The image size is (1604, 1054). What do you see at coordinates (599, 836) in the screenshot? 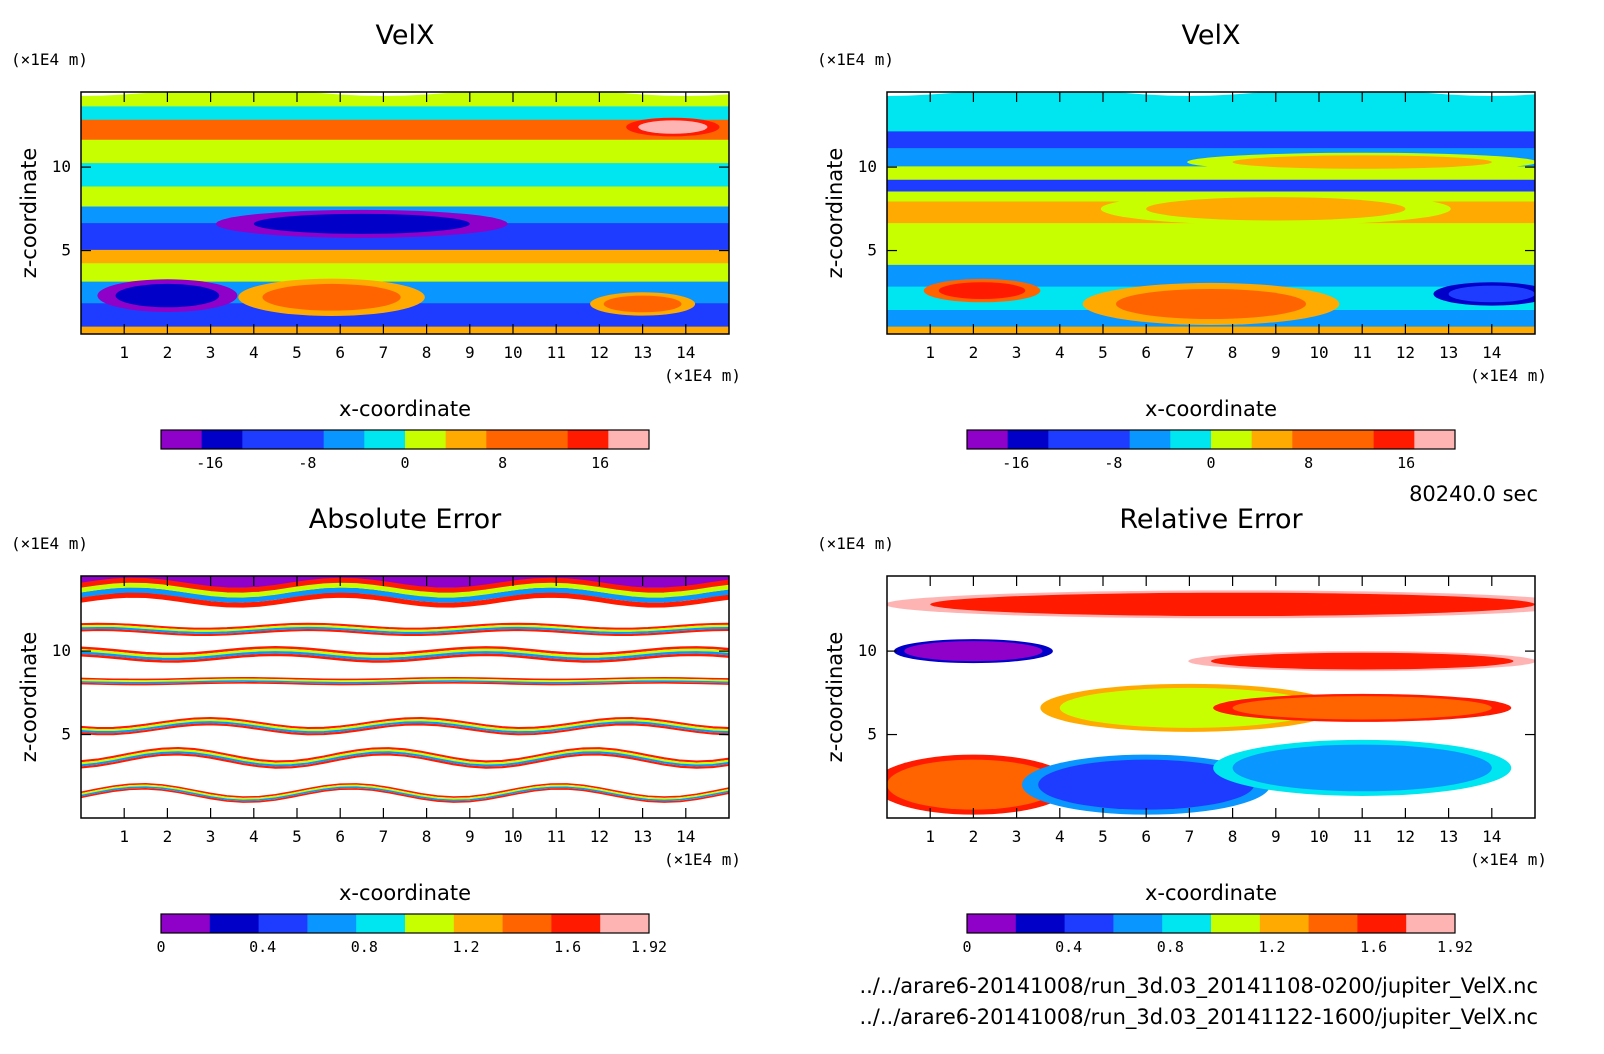
I see `x-tick-label: 12` at bounding box center [599, 836].